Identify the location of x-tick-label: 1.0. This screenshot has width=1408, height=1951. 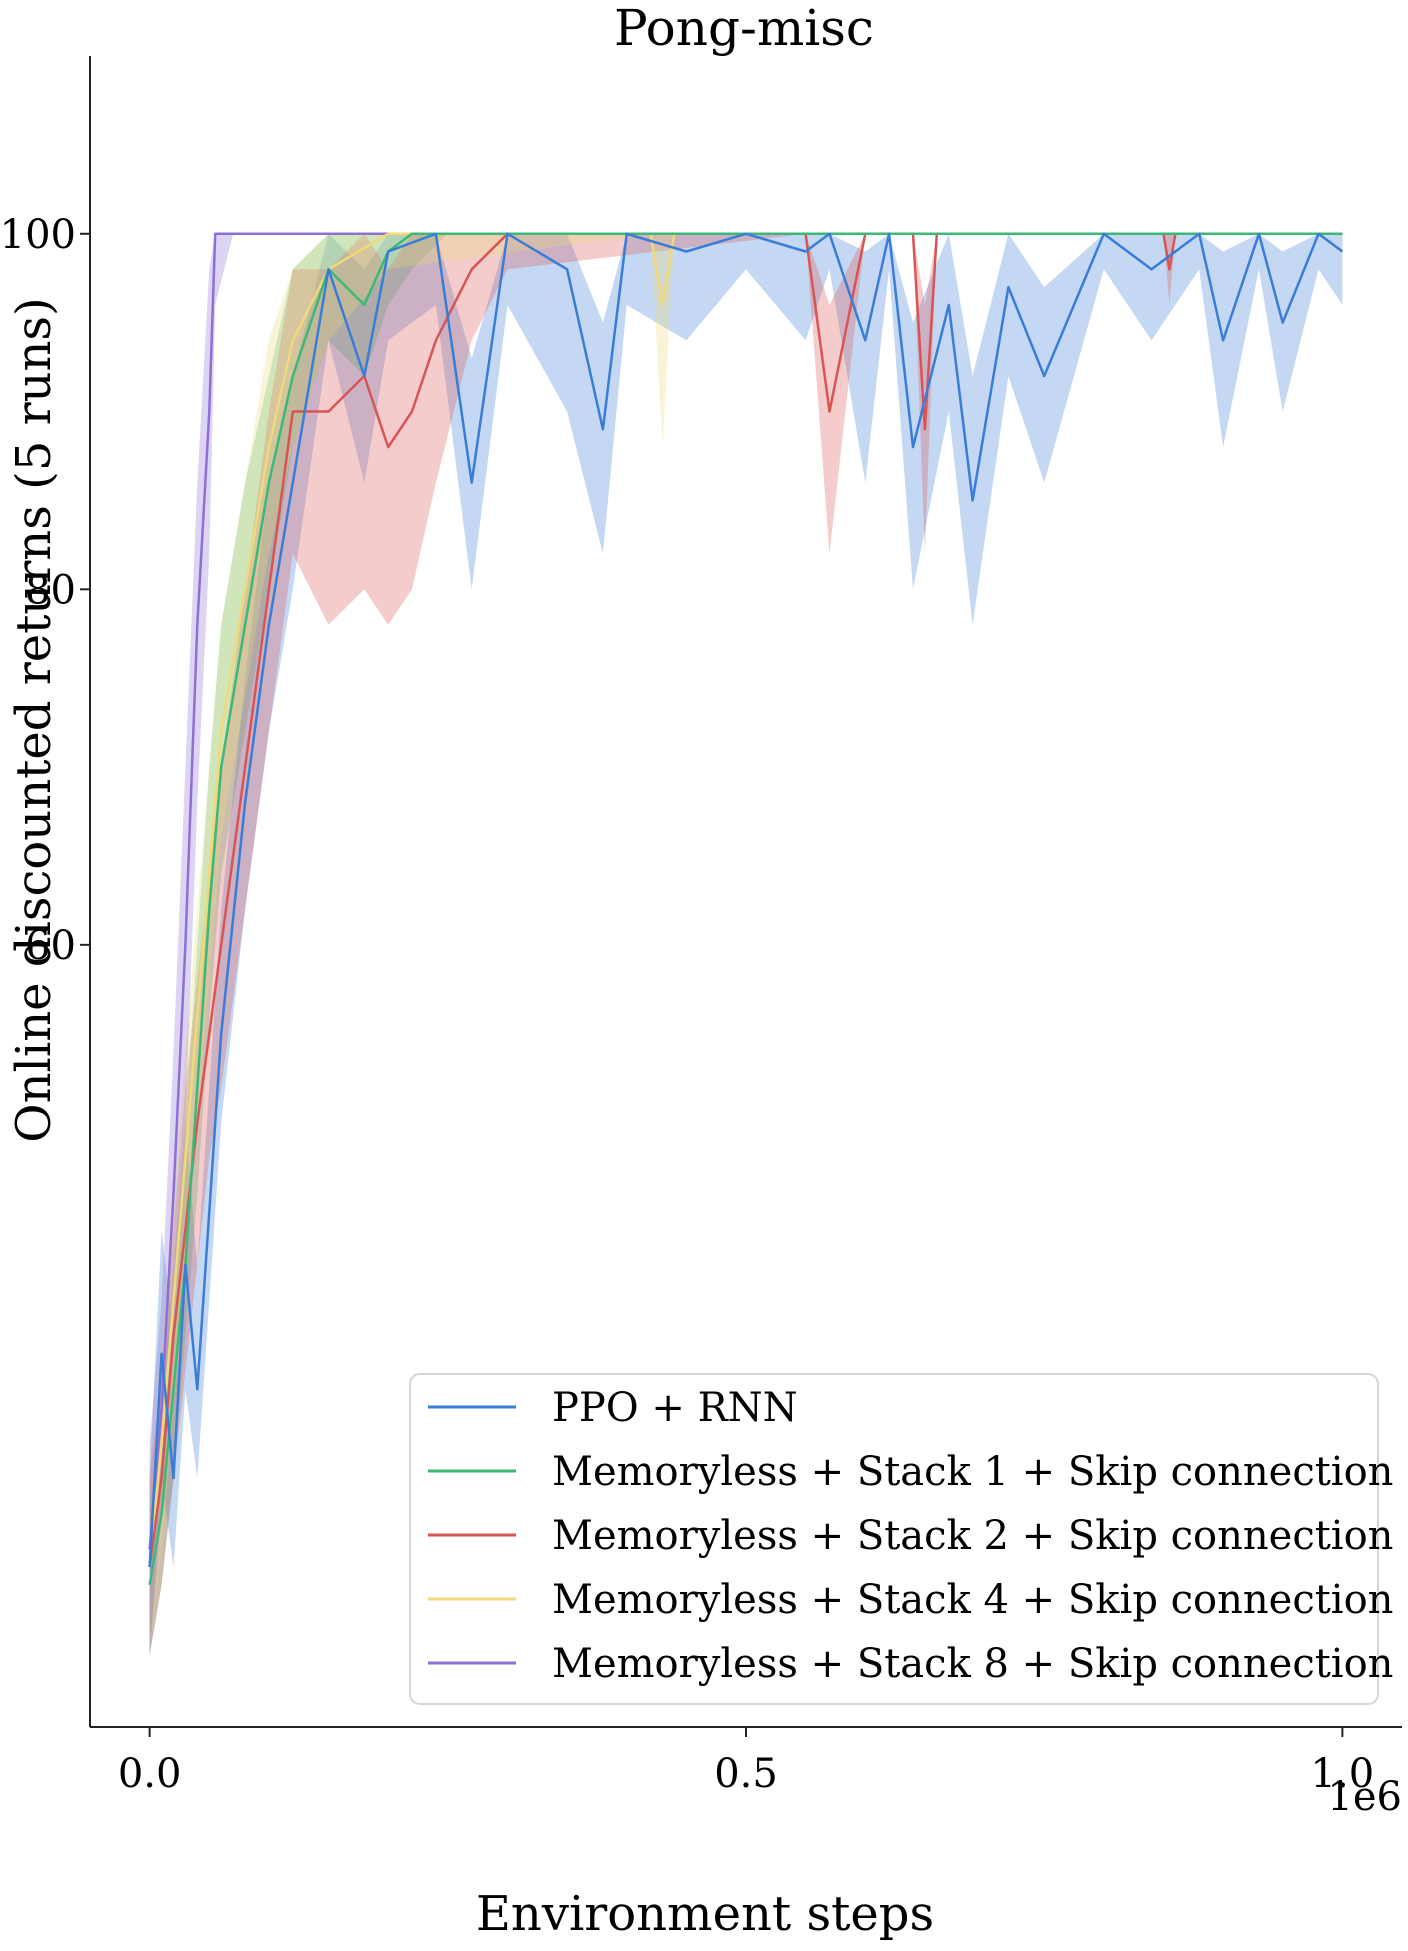
(1343, 1774).